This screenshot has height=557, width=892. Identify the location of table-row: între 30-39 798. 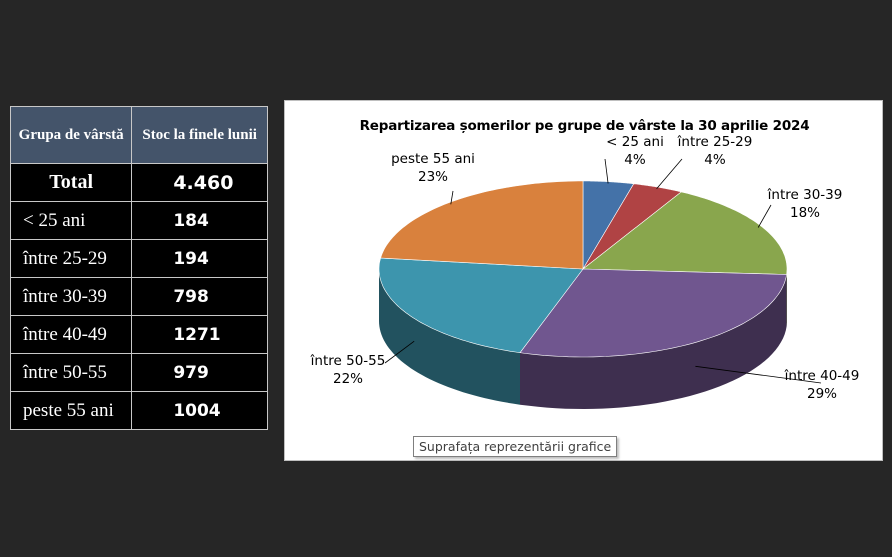
(138, 296).